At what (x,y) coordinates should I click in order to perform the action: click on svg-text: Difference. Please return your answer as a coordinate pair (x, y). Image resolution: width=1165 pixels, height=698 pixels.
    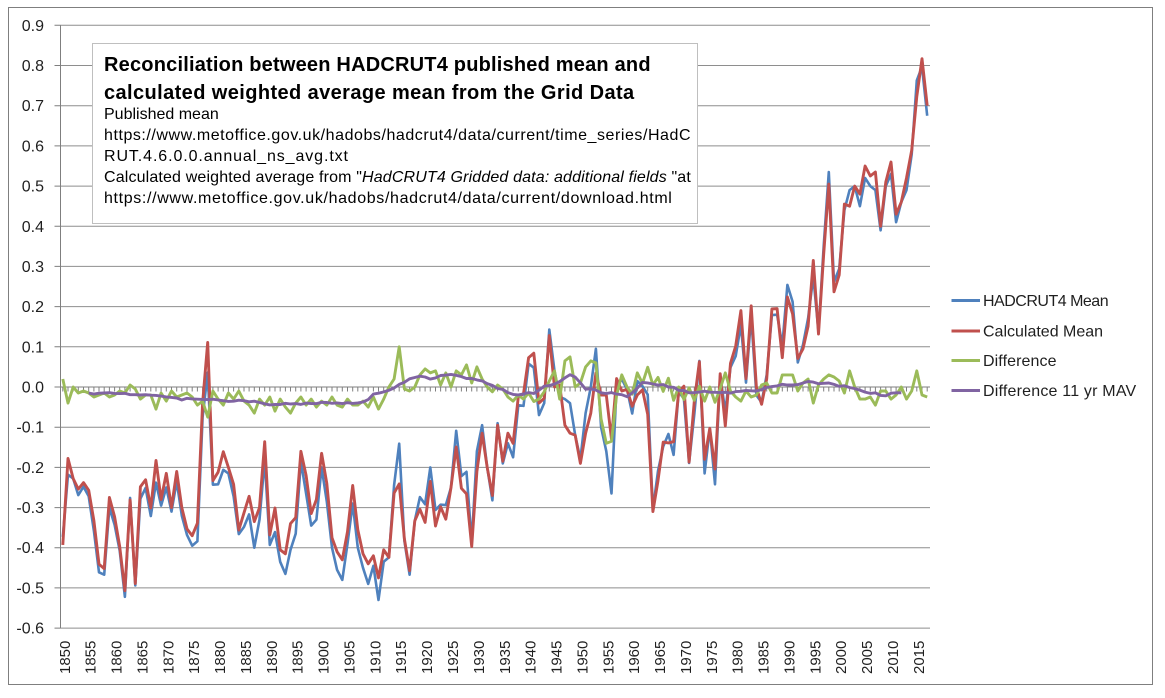
    Looking at the image, I should click on (1020, 361).